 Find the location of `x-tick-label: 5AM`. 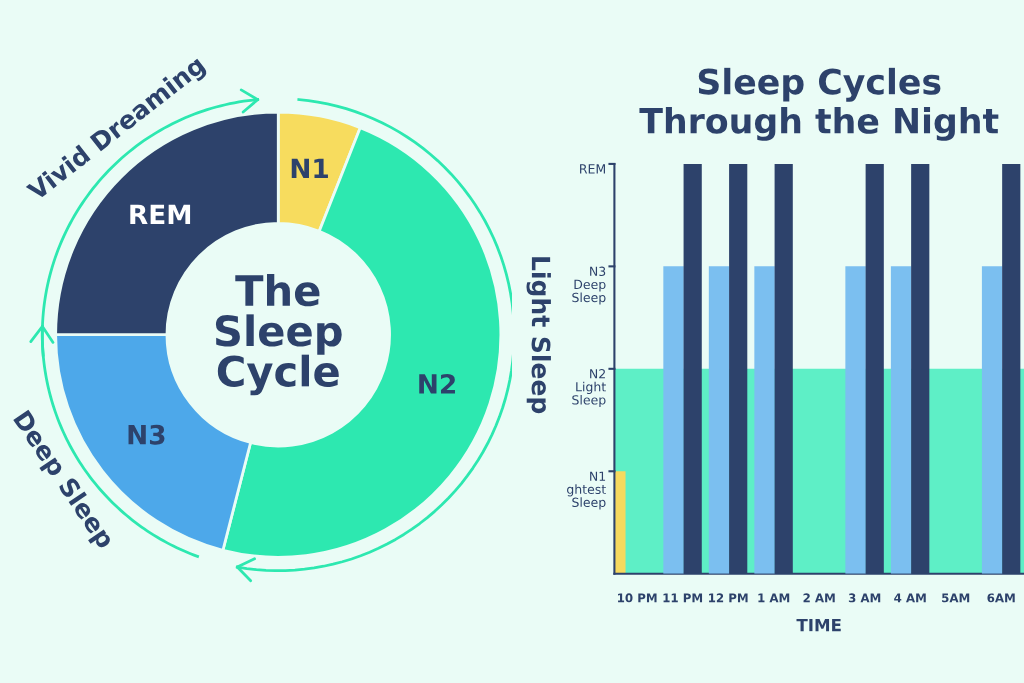

x-tick-label: 5AM is located at coordinates (956, 598).